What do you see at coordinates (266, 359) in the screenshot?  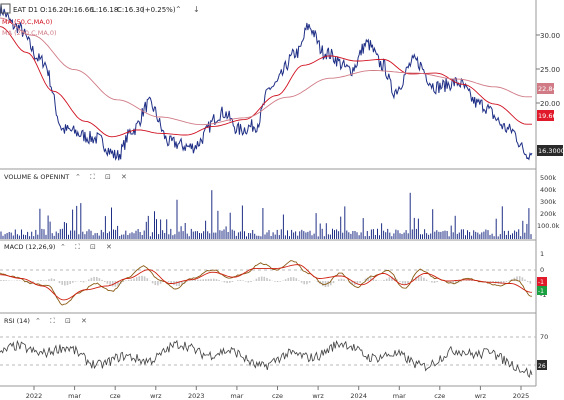 I see `rsi-line` at bounding box center [266, 359].